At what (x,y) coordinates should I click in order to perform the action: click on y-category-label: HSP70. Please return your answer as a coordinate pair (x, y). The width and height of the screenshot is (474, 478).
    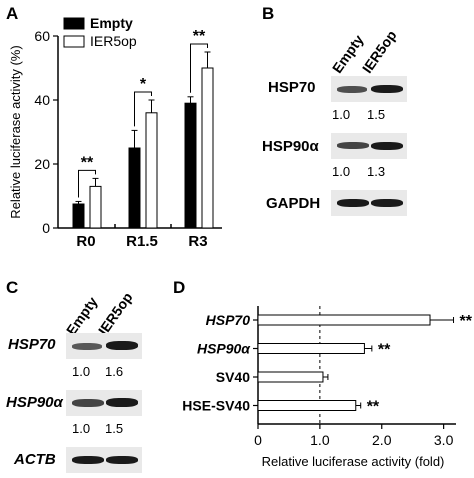
    Looking at the image, I should click on (228, 320).